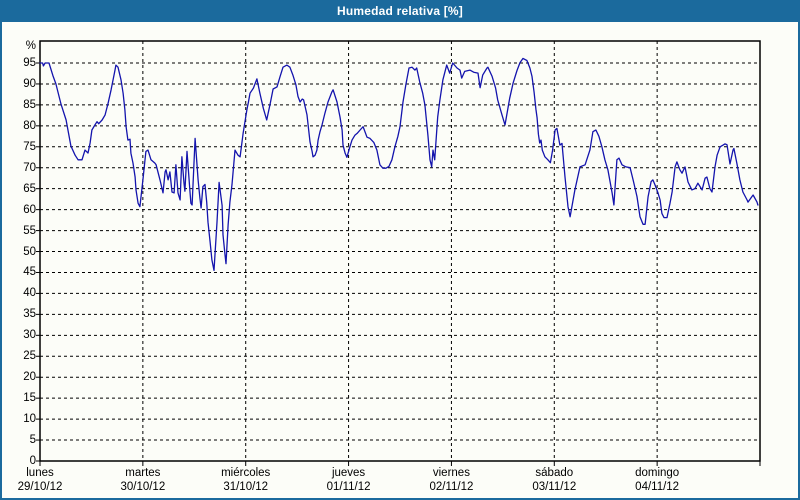  What do you see at coordinates (29, 125) in the screenshot?
I see `y-tick-label: 80` at bounding box center [29, 125].